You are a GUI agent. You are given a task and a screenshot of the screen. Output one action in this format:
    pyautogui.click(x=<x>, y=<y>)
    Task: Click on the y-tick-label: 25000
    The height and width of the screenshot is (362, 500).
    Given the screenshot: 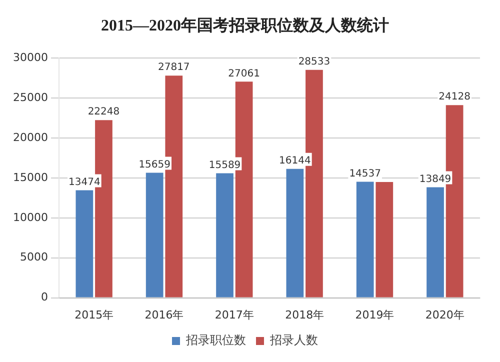 What is the action you would take?
    pyautogui.click(x=30, y=97)
    